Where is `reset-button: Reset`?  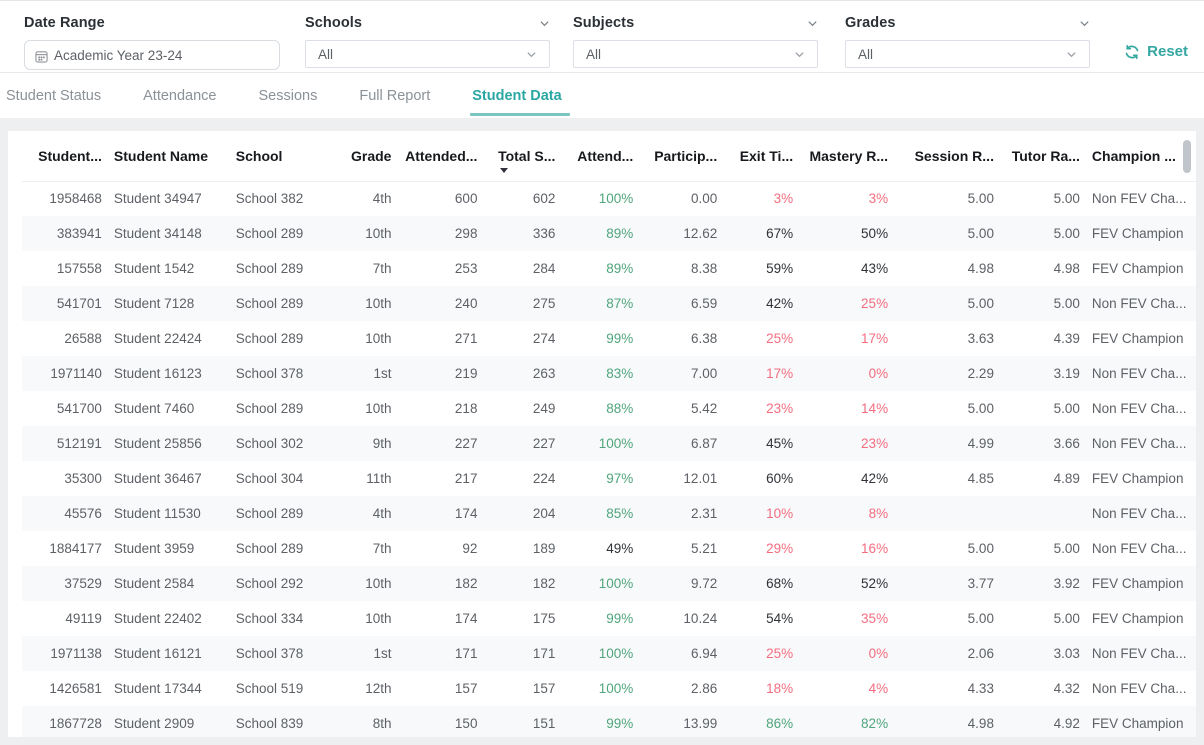 reset-button: Reset is located at coordinates (1140, 51).